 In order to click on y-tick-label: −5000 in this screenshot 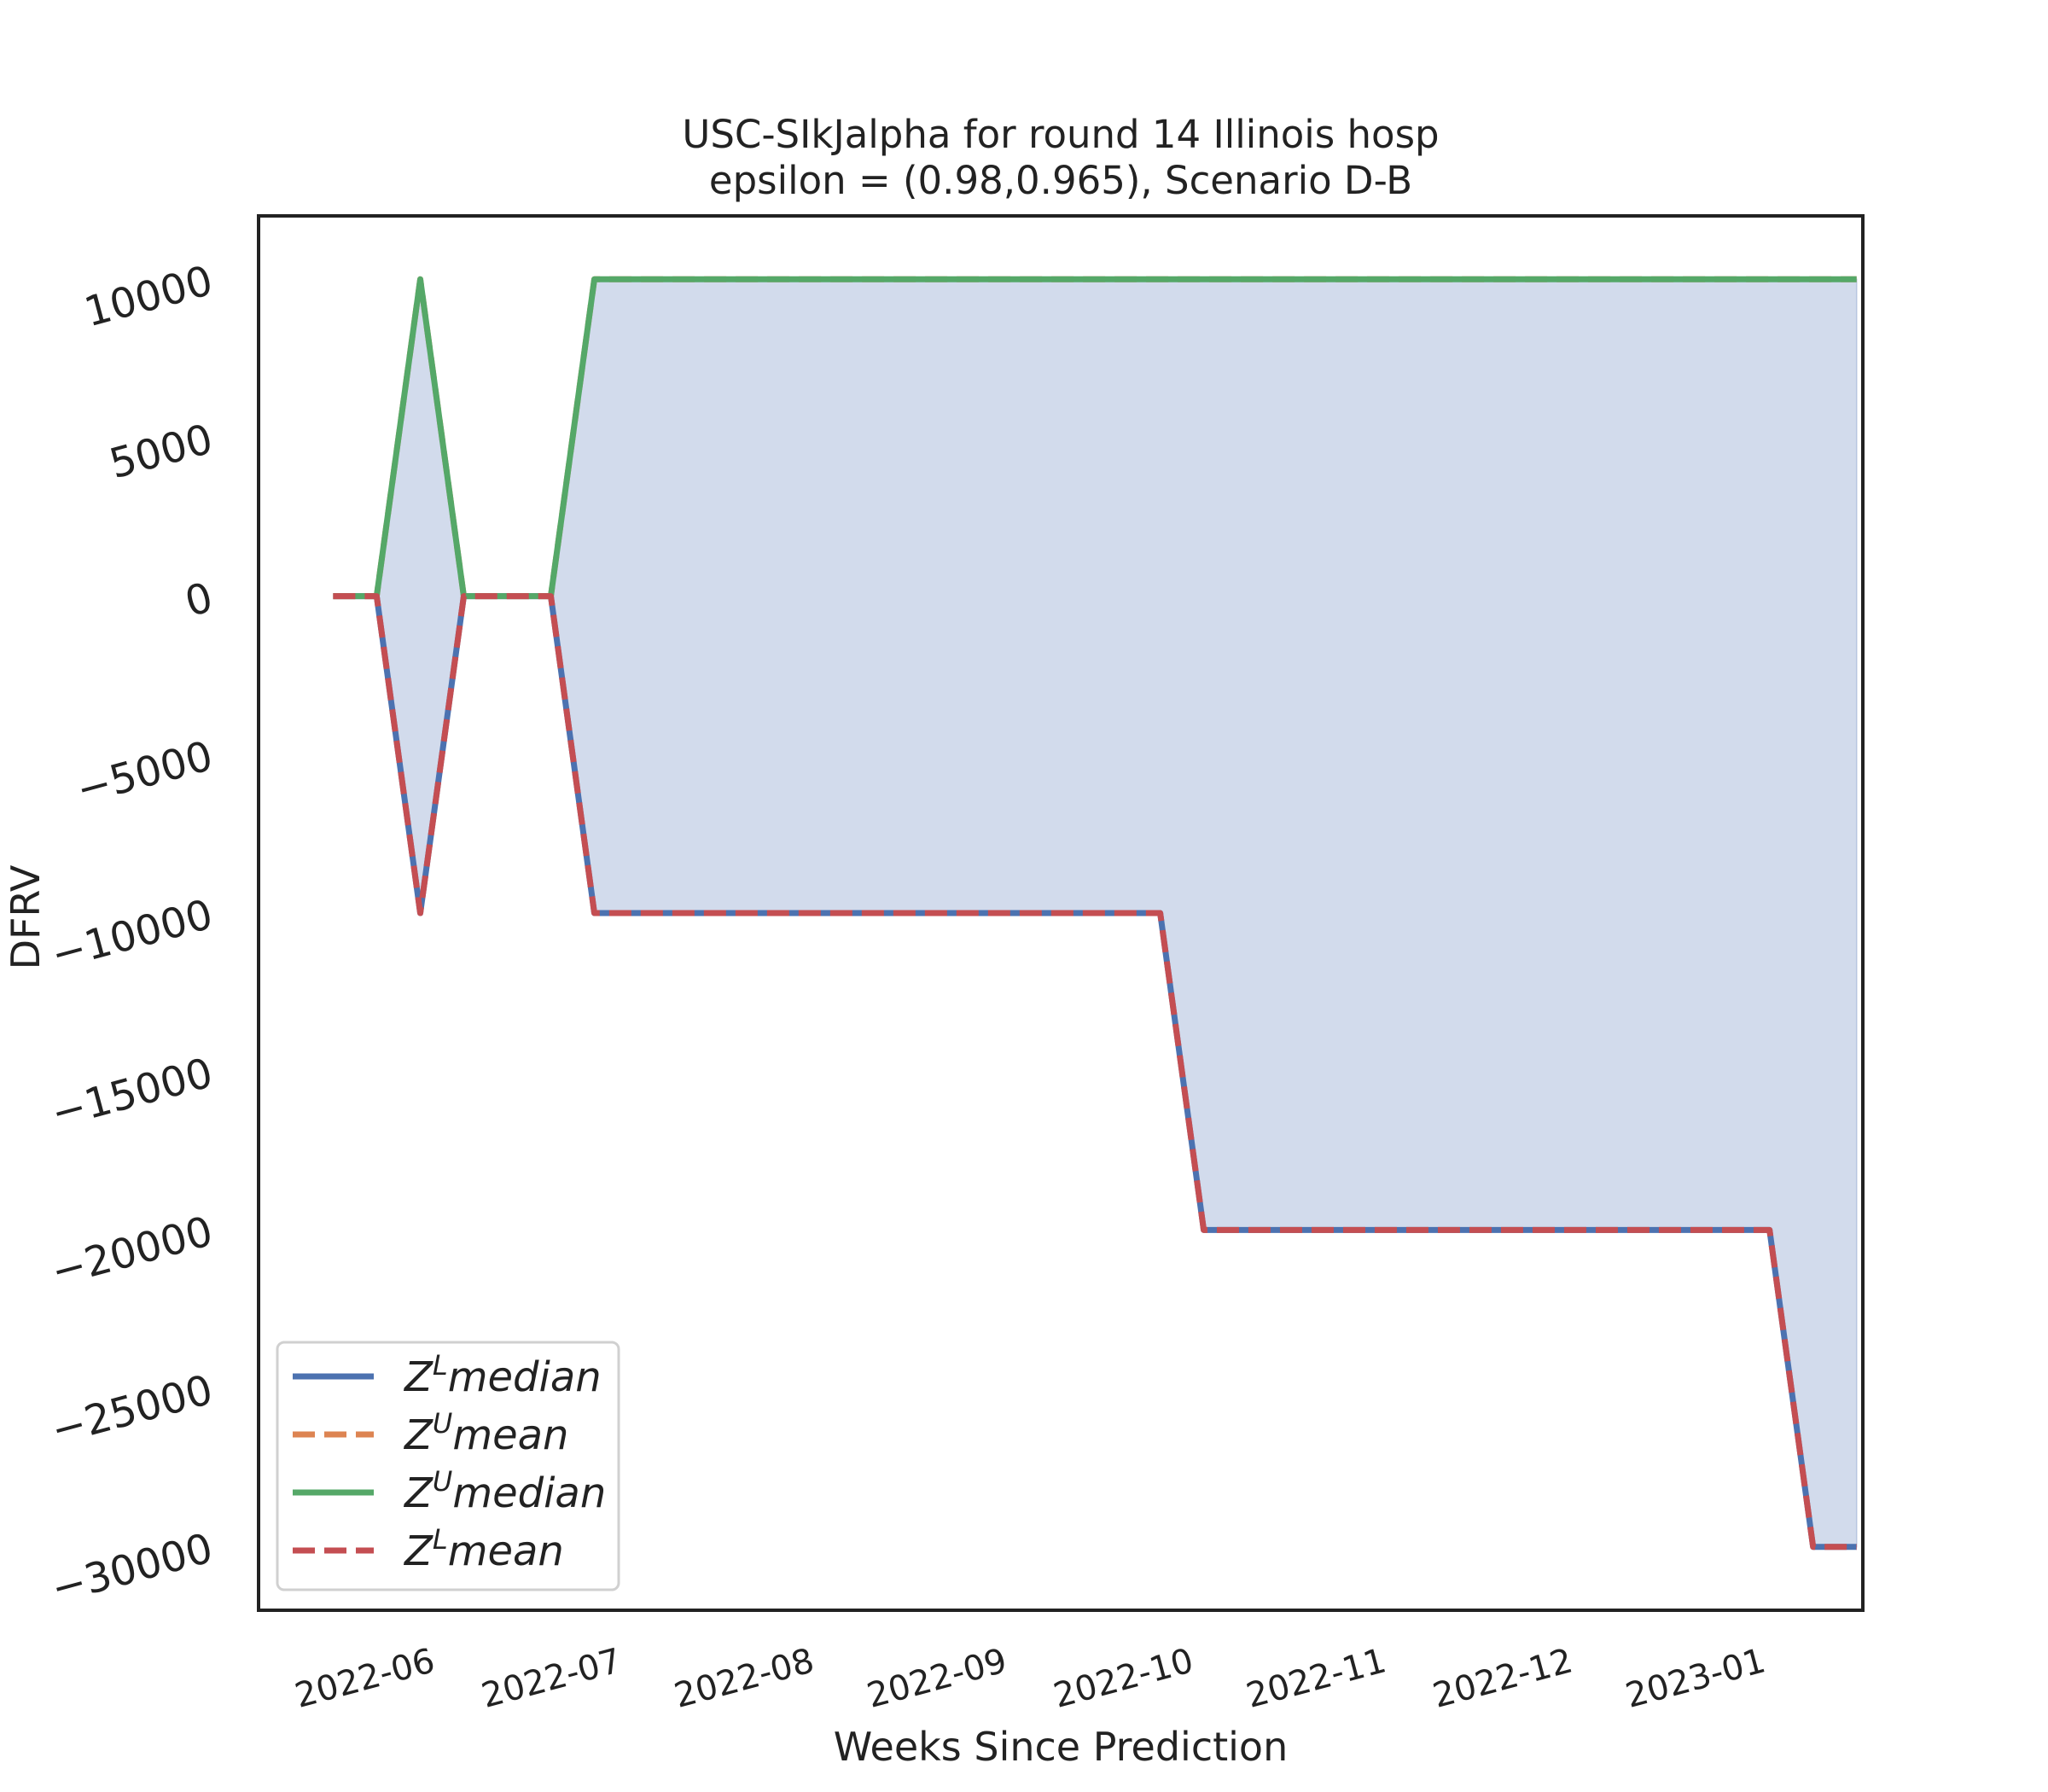, I will do `click(145, 773)`.